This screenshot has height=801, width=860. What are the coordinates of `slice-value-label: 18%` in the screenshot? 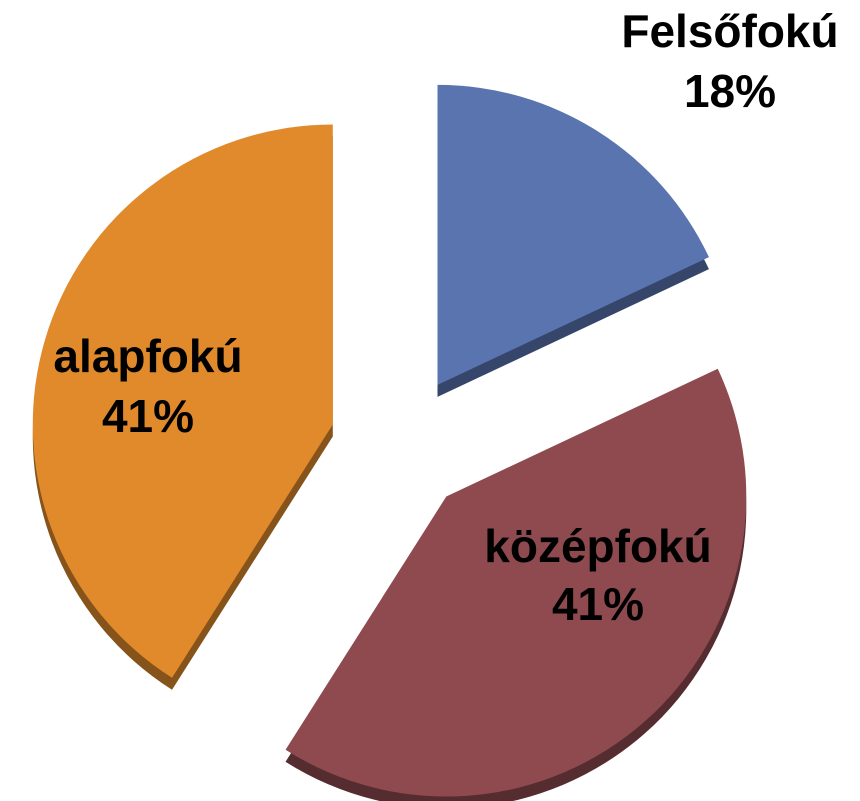 It's located at (730, 91).